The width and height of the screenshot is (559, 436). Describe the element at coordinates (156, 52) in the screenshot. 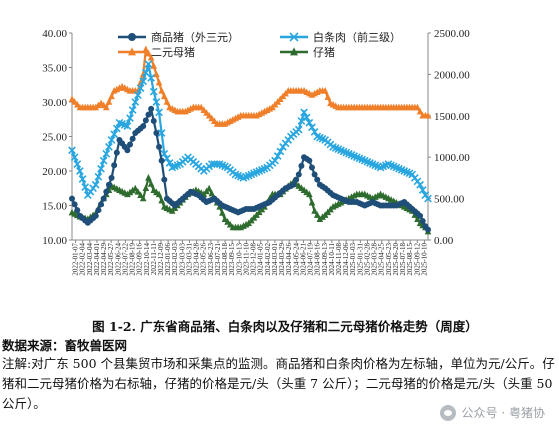

I see `legend-item-2: 二元母猪` at that location.